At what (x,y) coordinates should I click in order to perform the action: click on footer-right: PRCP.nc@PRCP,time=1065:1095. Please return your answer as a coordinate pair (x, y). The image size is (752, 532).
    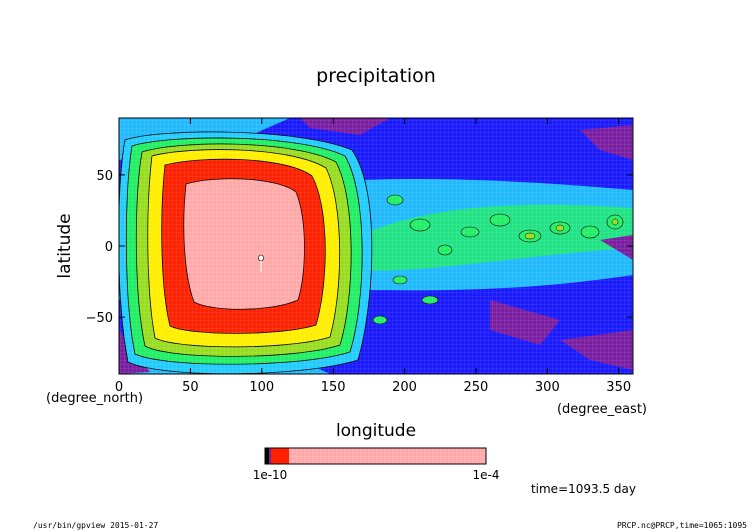
    Looking at the image, I should click on (682, 525).